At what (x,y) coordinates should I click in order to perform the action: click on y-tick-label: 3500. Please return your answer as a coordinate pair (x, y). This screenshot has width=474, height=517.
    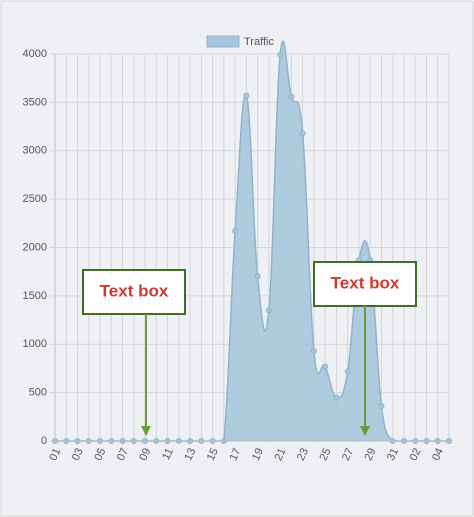
    Looking at the image, I should click on (35, 102).